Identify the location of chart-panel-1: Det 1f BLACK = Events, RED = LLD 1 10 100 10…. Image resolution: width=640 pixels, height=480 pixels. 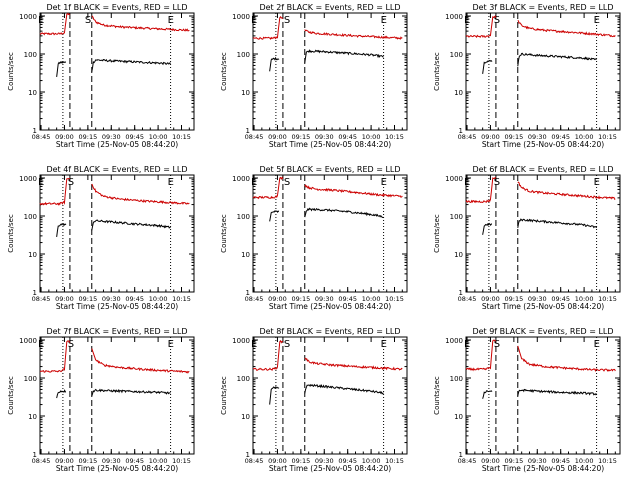
(101, 76).